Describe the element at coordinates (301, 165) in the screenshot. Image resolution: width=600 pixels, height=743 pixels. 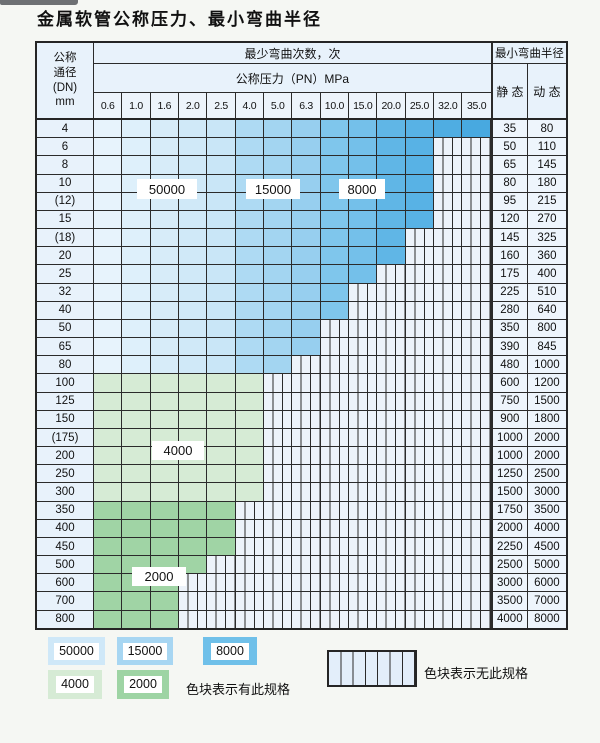
I see `table-row: 8 65 145` at that location.